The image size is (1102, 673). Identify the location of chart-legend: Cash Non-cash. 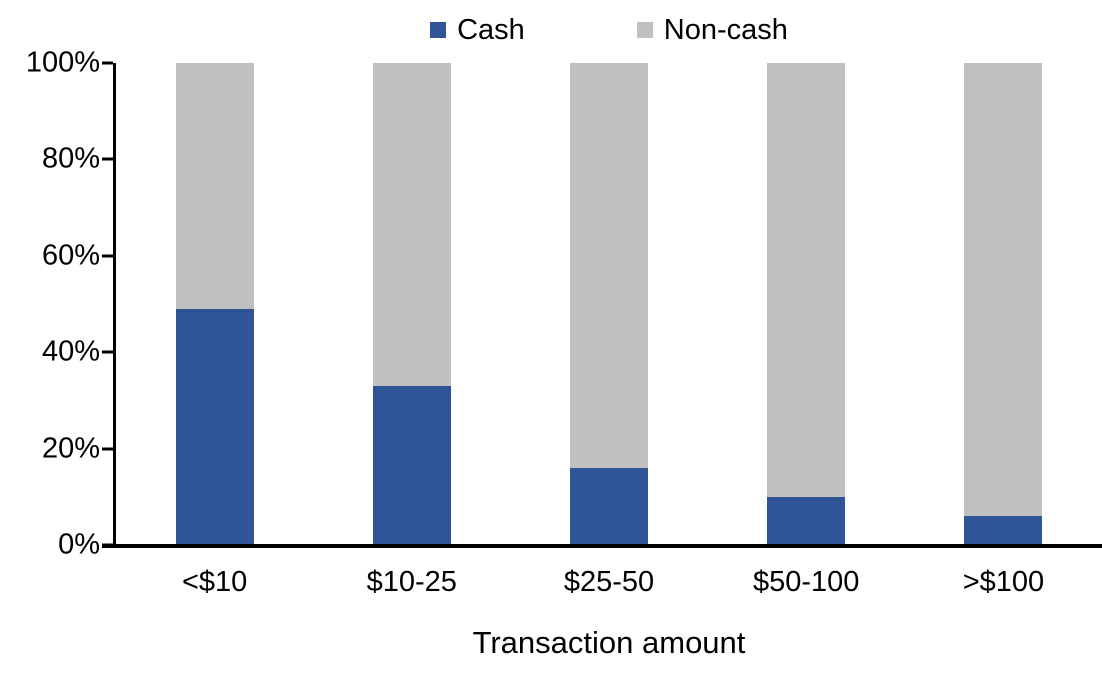
(609, 30).